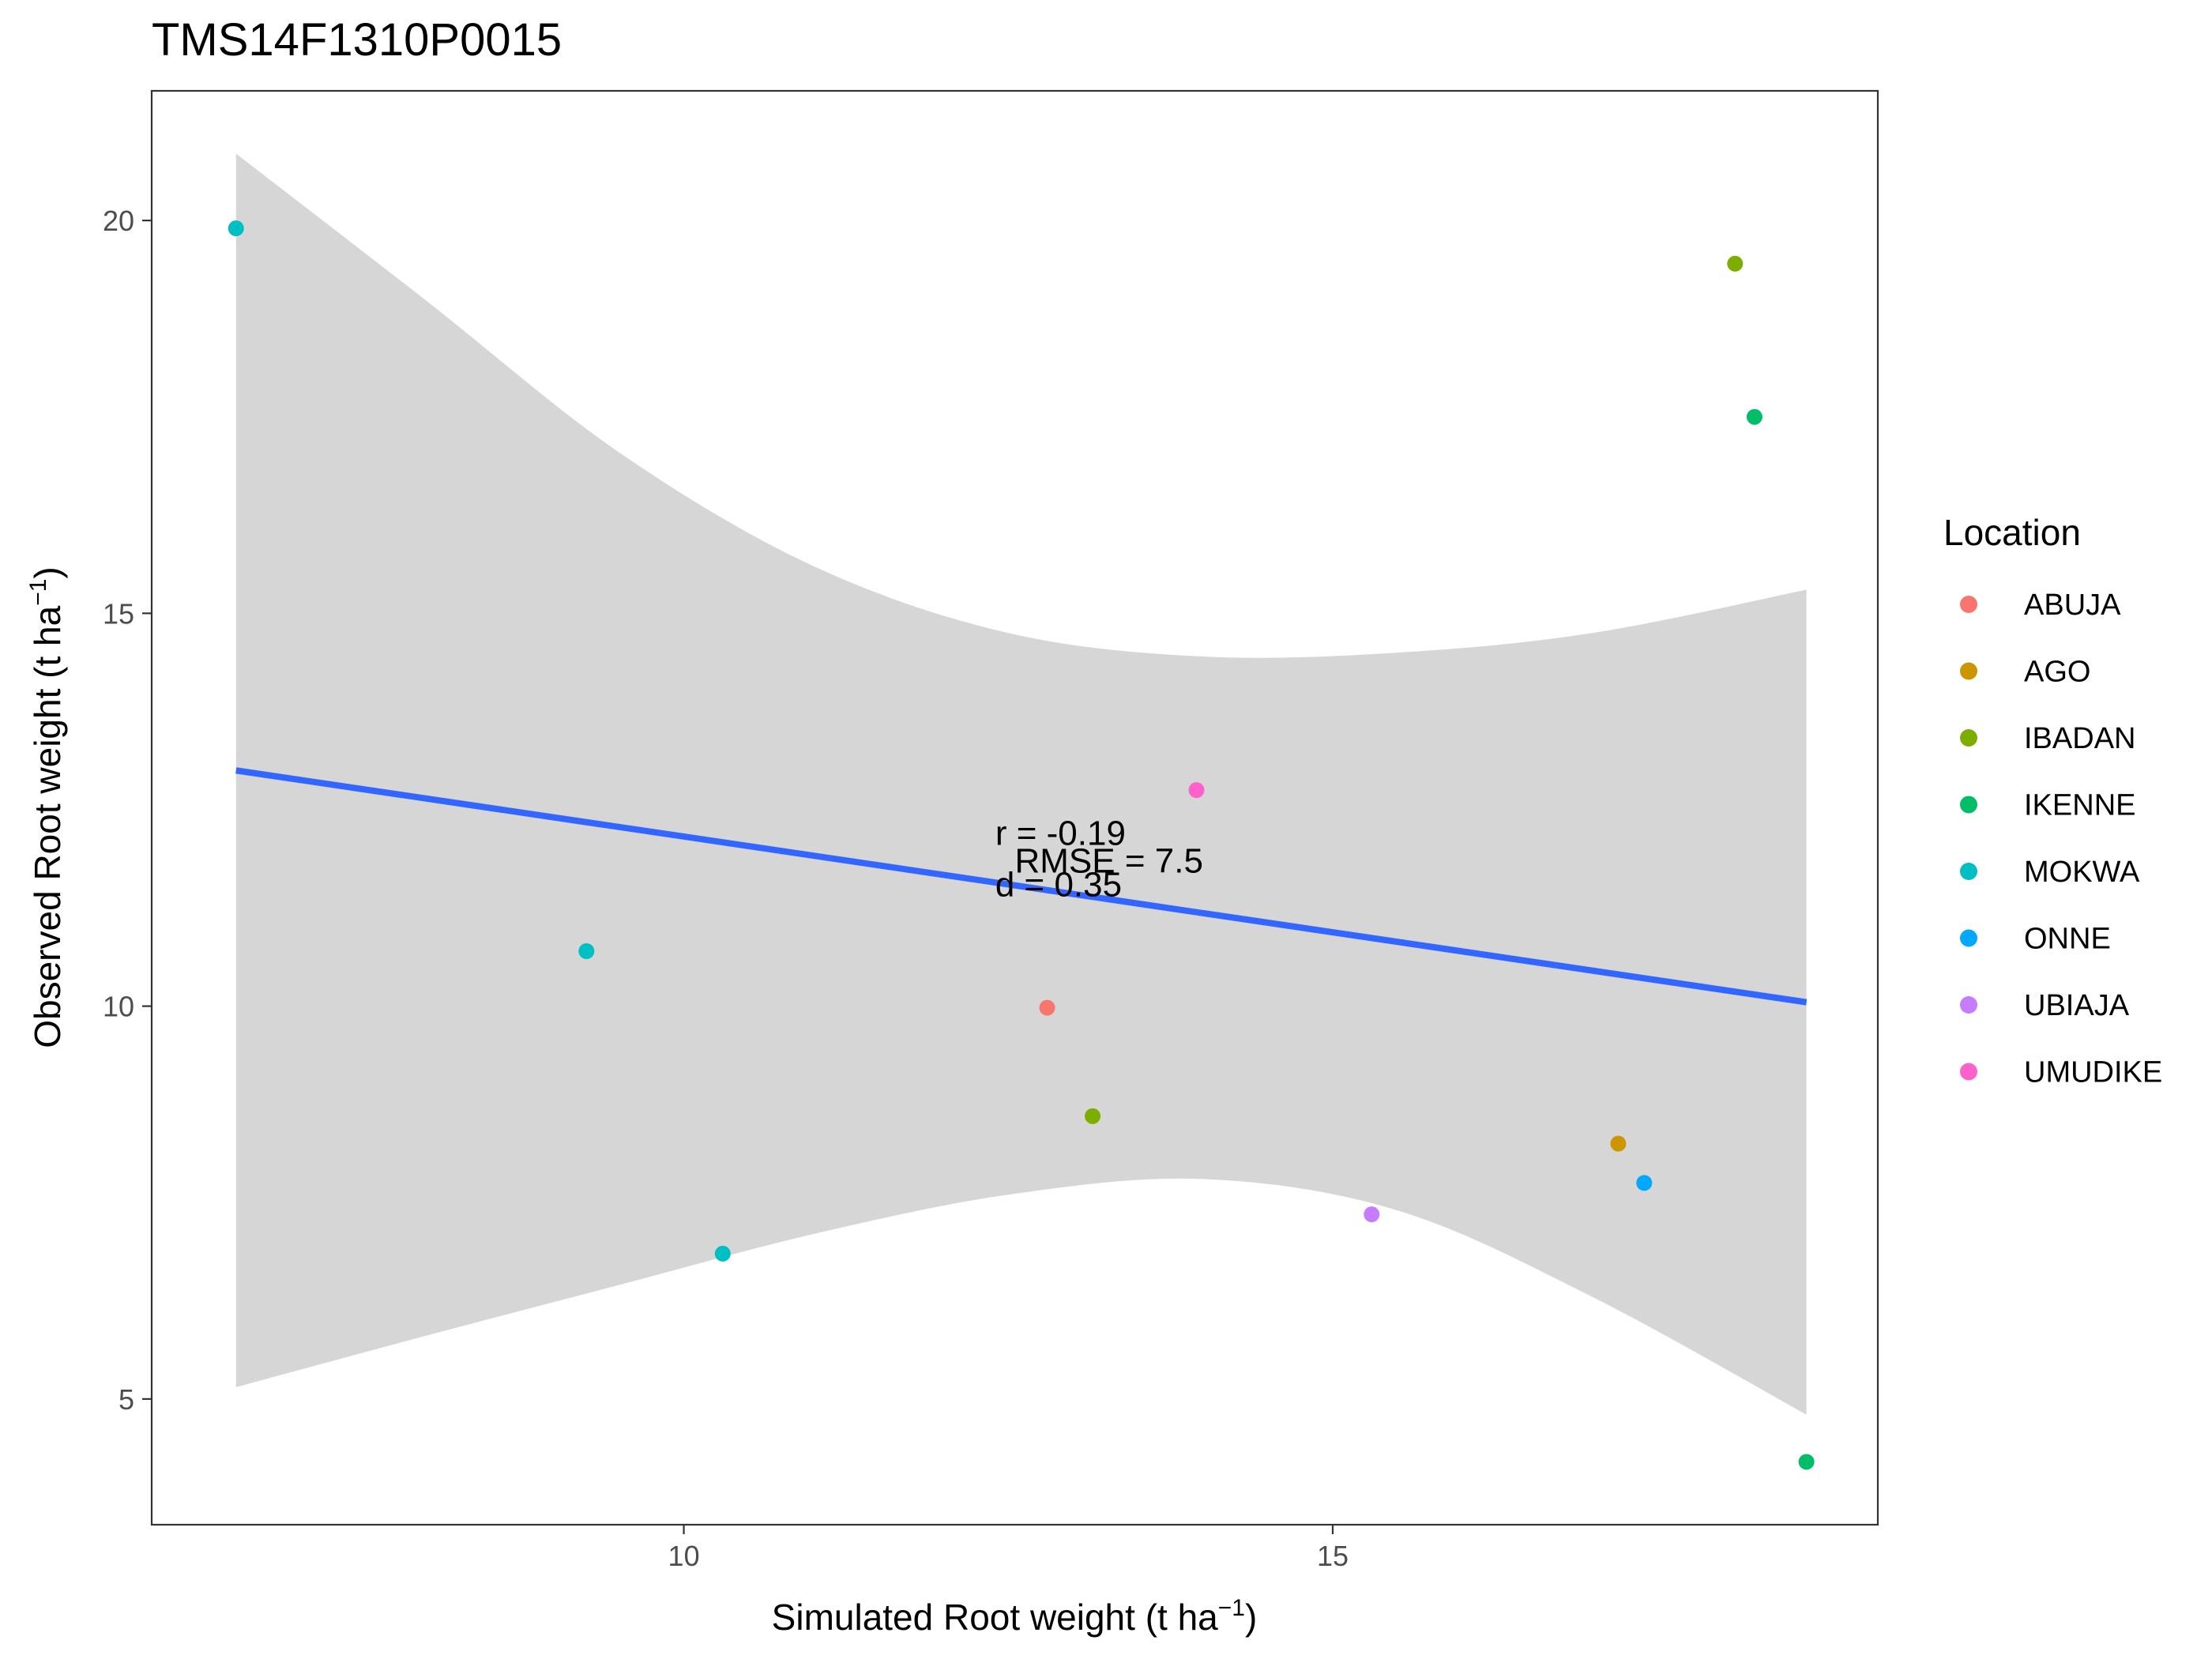 The image size is (2212, 1659). I want to click on legend-label-onne: ONNE, so click(2068, 939).